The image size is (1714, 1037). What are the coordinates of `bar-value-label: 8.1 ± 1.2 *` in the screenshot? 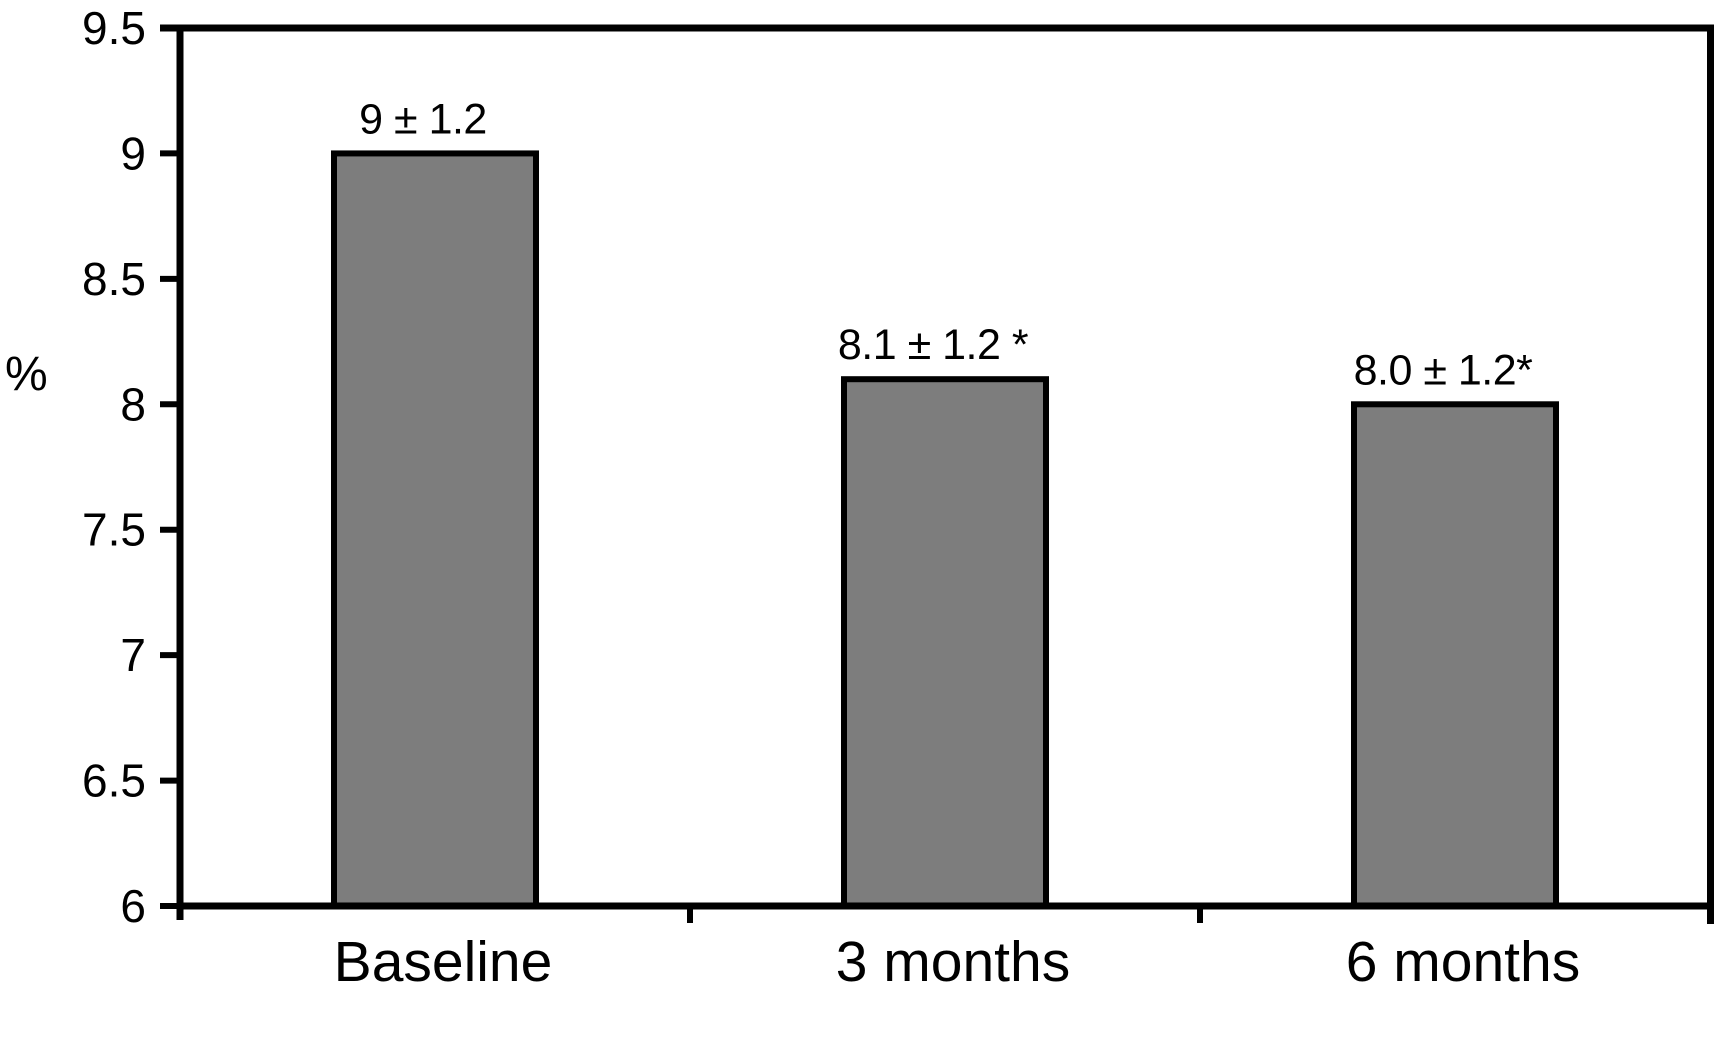 It's located at (933, 345).